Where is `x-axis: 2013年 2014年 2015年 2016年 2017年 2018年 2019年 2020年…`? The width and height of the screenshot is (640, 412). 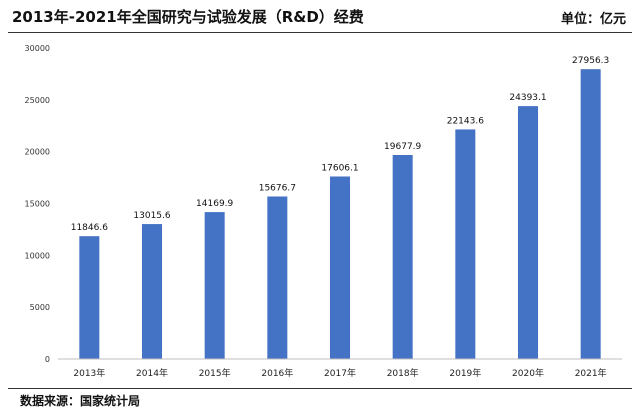 x-axis: 2013年 2014年 2015年 2016年 2017年 2018年 2019年 2020年… is located at coordinates (340, 368).